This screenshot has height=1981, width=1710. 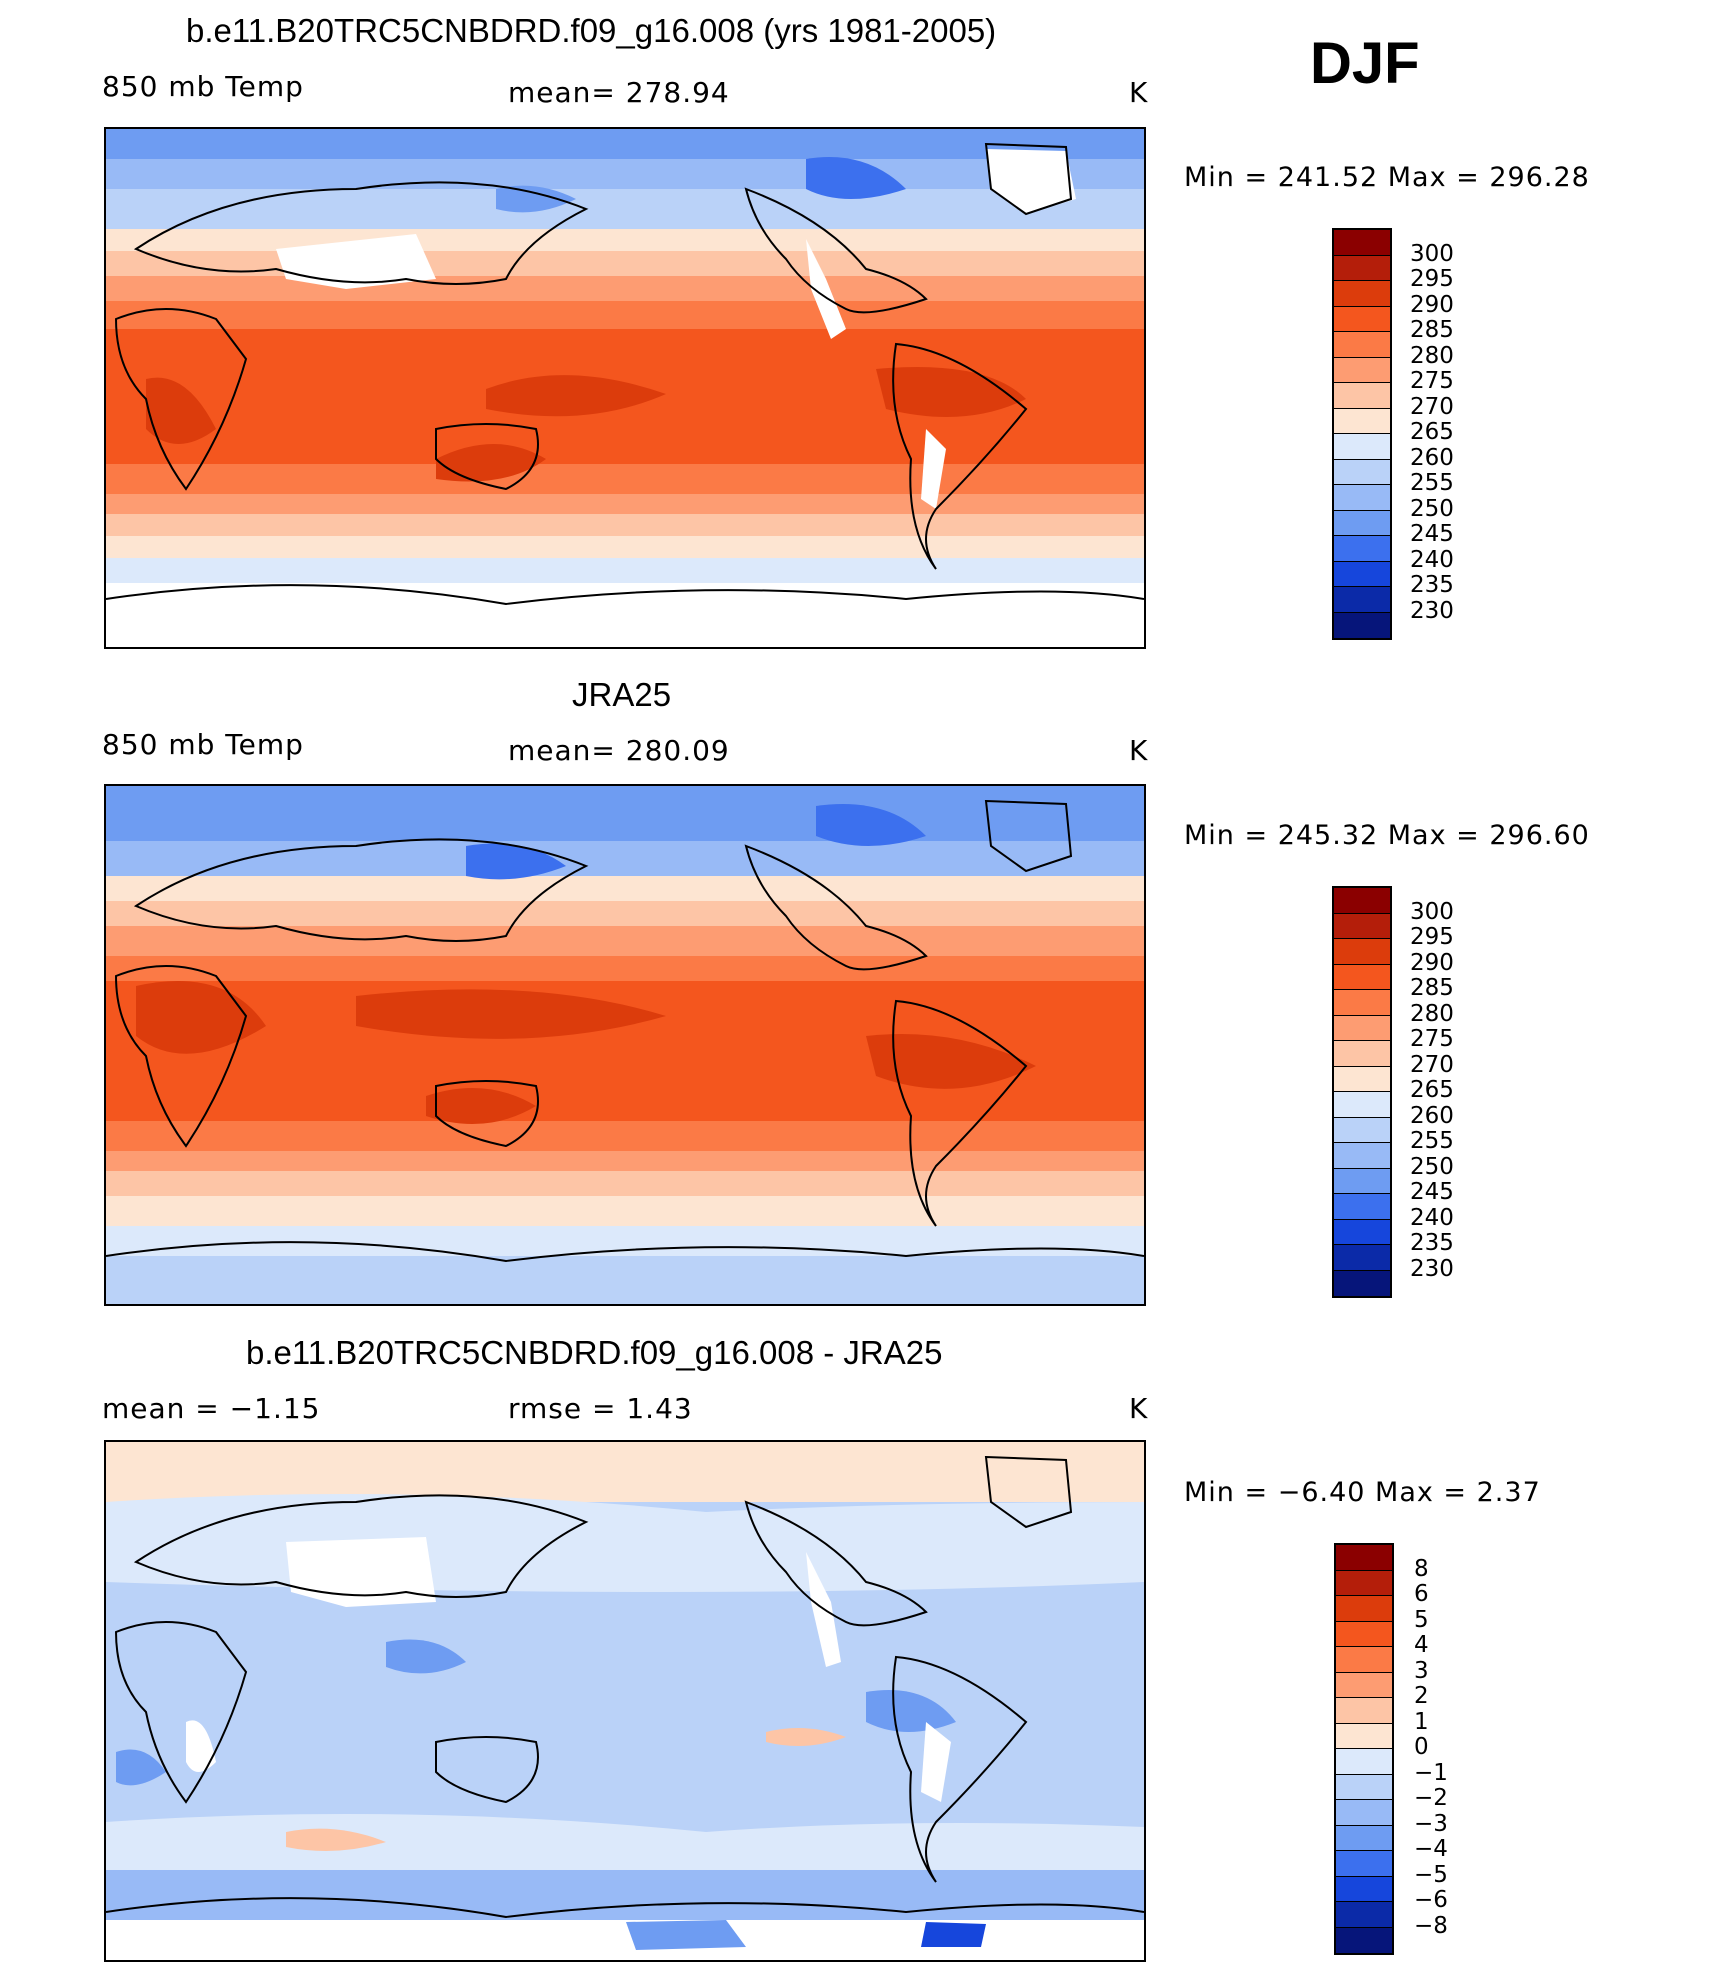 I want to click on panel1-center-label: mean= 278.94, so click(x=619, y=92).